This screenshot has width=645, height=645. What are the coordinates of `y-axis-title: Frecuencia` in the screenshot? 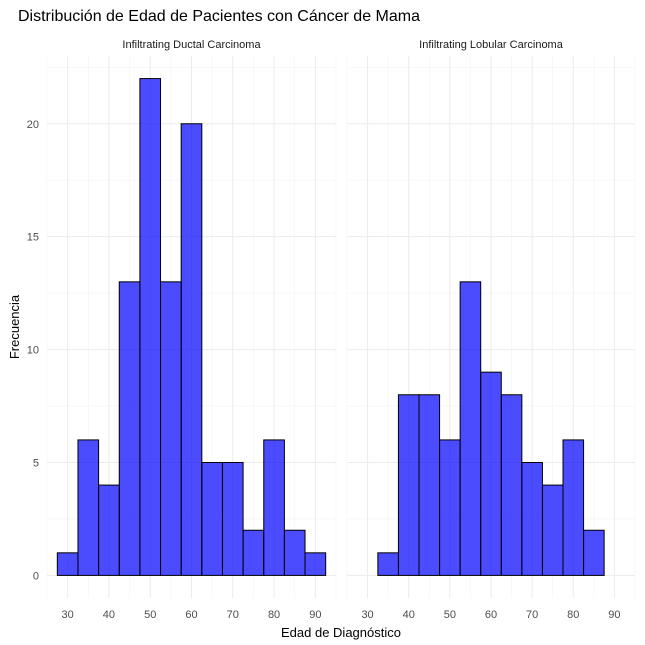 It's located at (14, 326).